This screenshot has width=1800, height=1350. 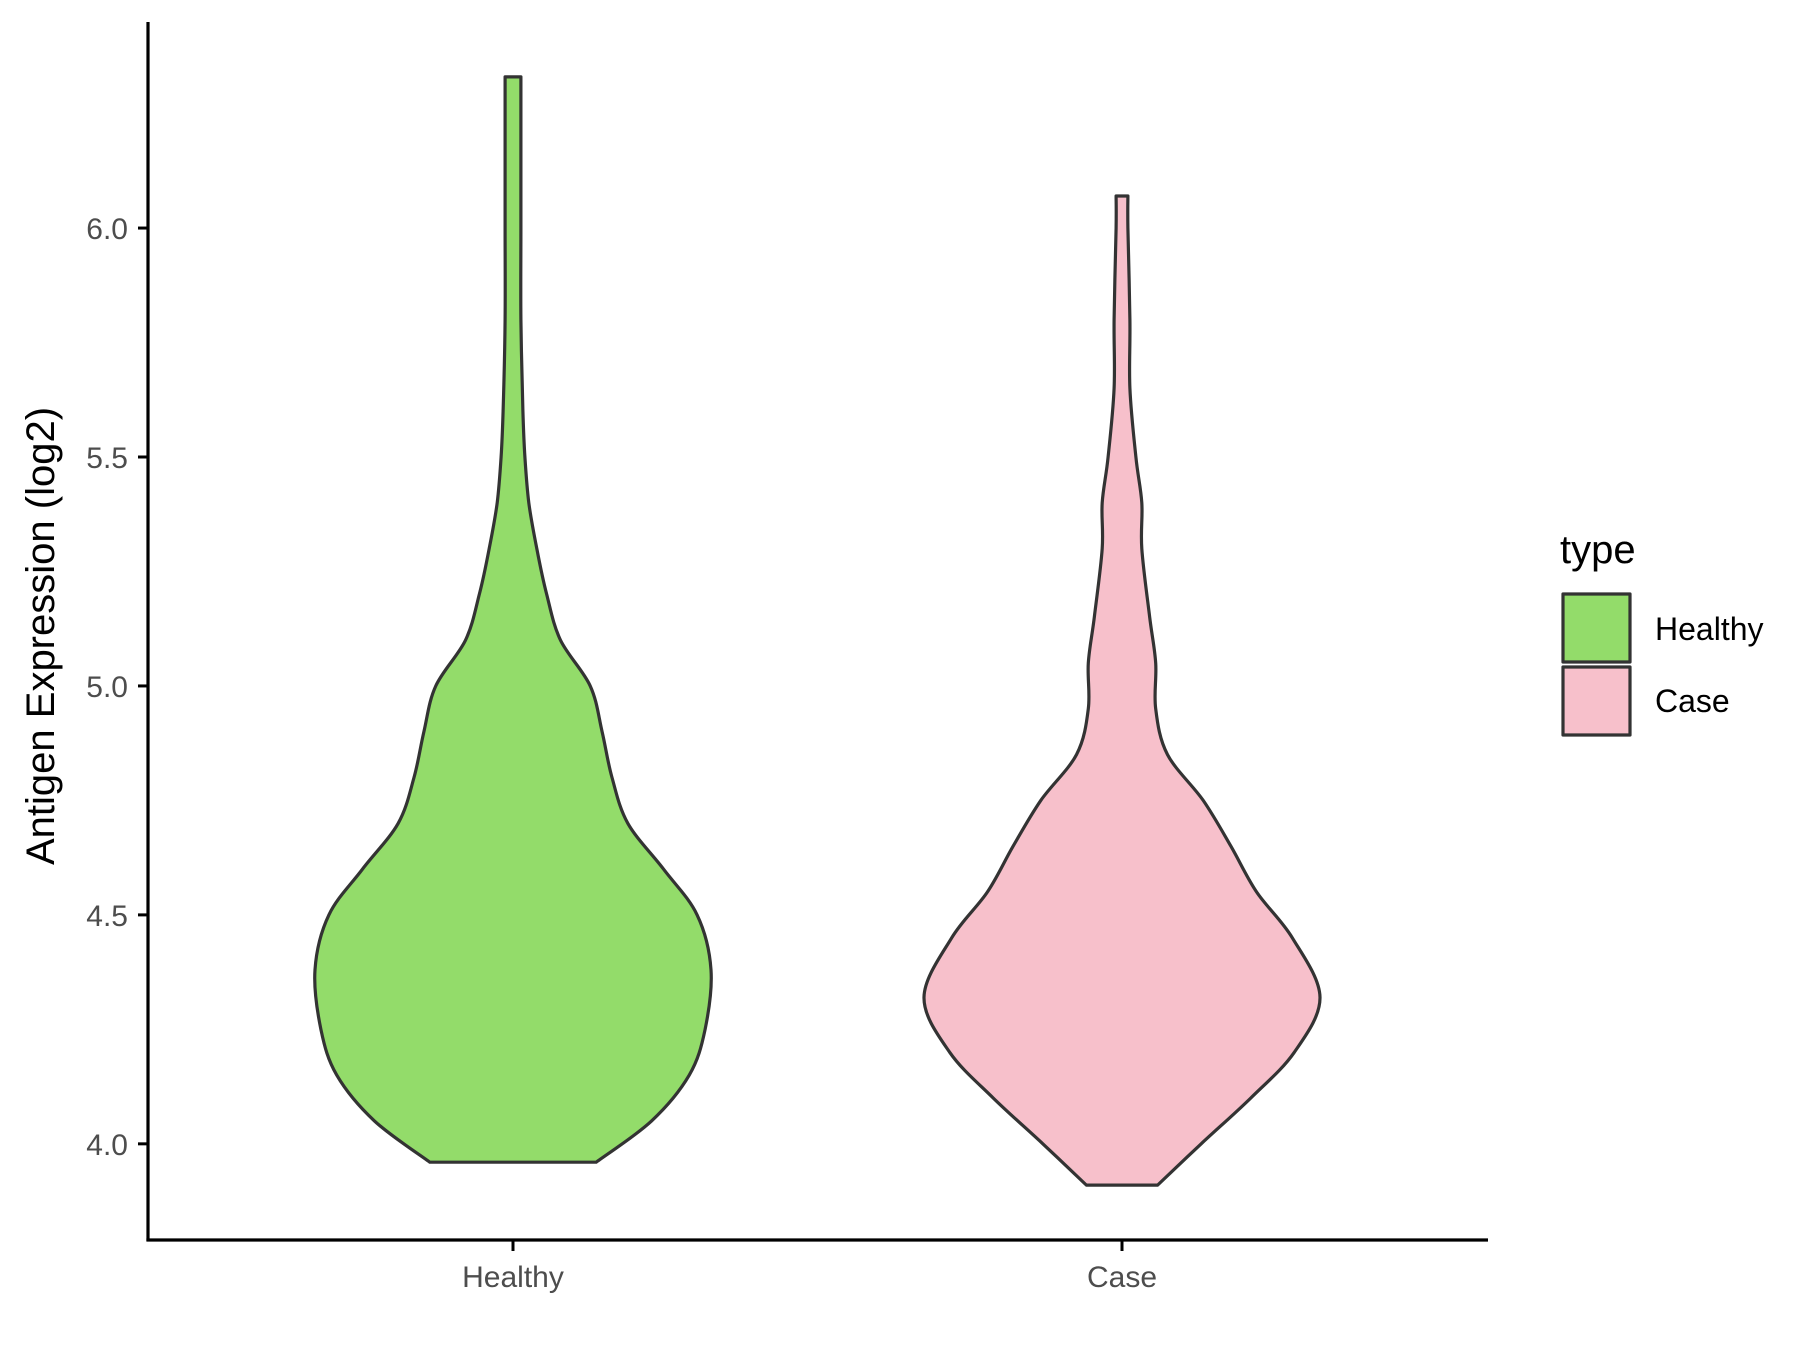 What do you see at coordinates (1709, 629) in the screenshot?
I see `legend-label-healthy: Healthy` at bounding box center [1709, 629].